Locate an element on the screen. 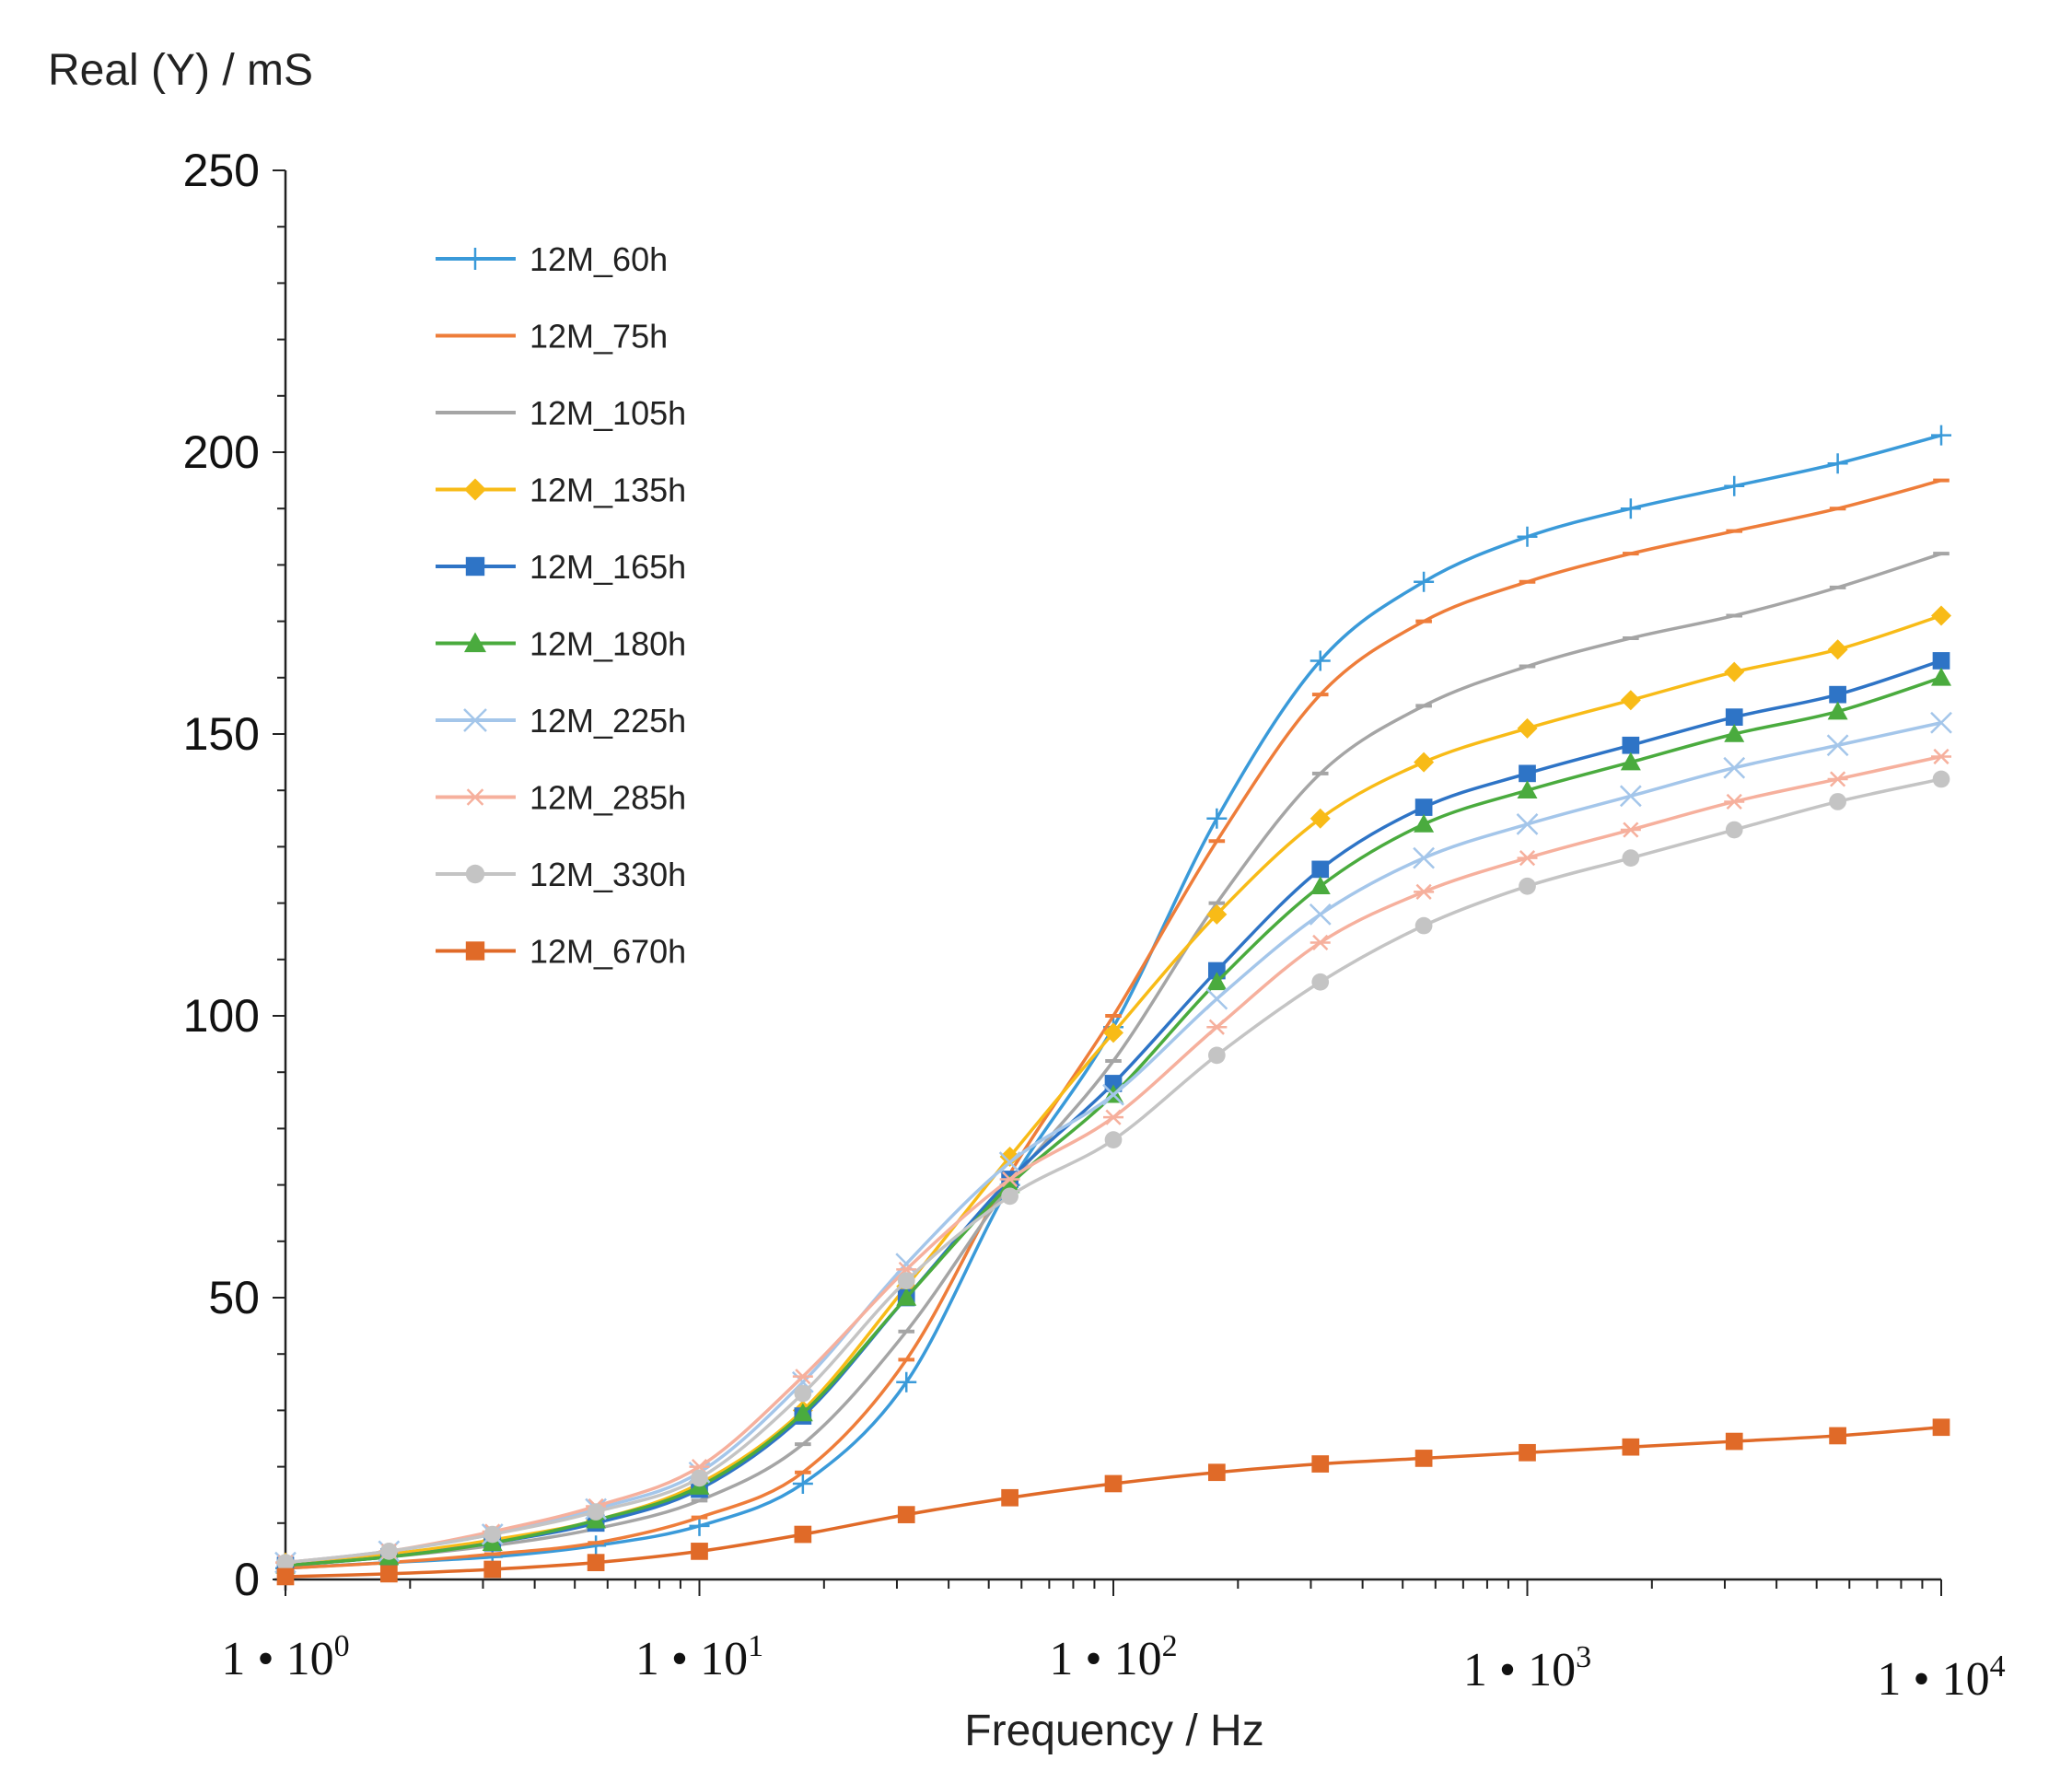 The height and width of the screenshot is (1783, 2072). legend-label: 12M_670h is located at coordinates (608, 952).